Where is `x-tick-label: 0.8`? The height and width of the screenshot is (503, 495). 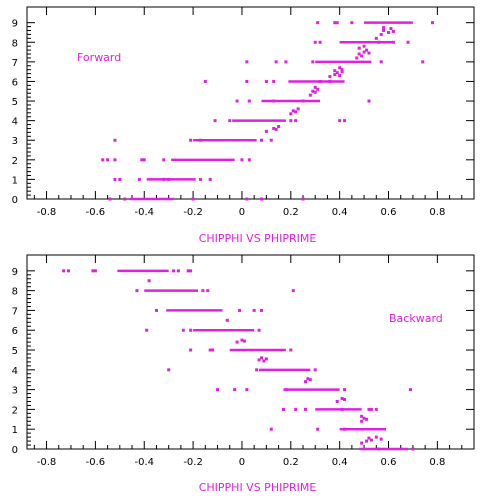 x-tick-label: 0.8 is located at coordinates (437, 212).